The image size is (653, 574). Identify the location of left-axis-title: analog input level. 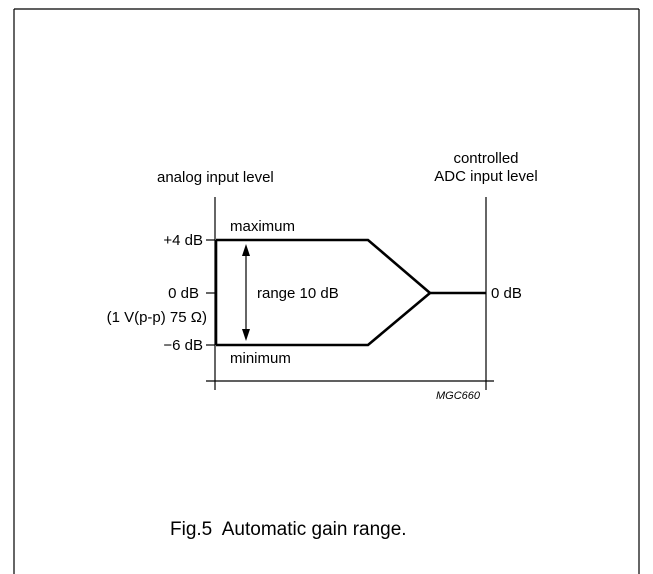
(215, 177).